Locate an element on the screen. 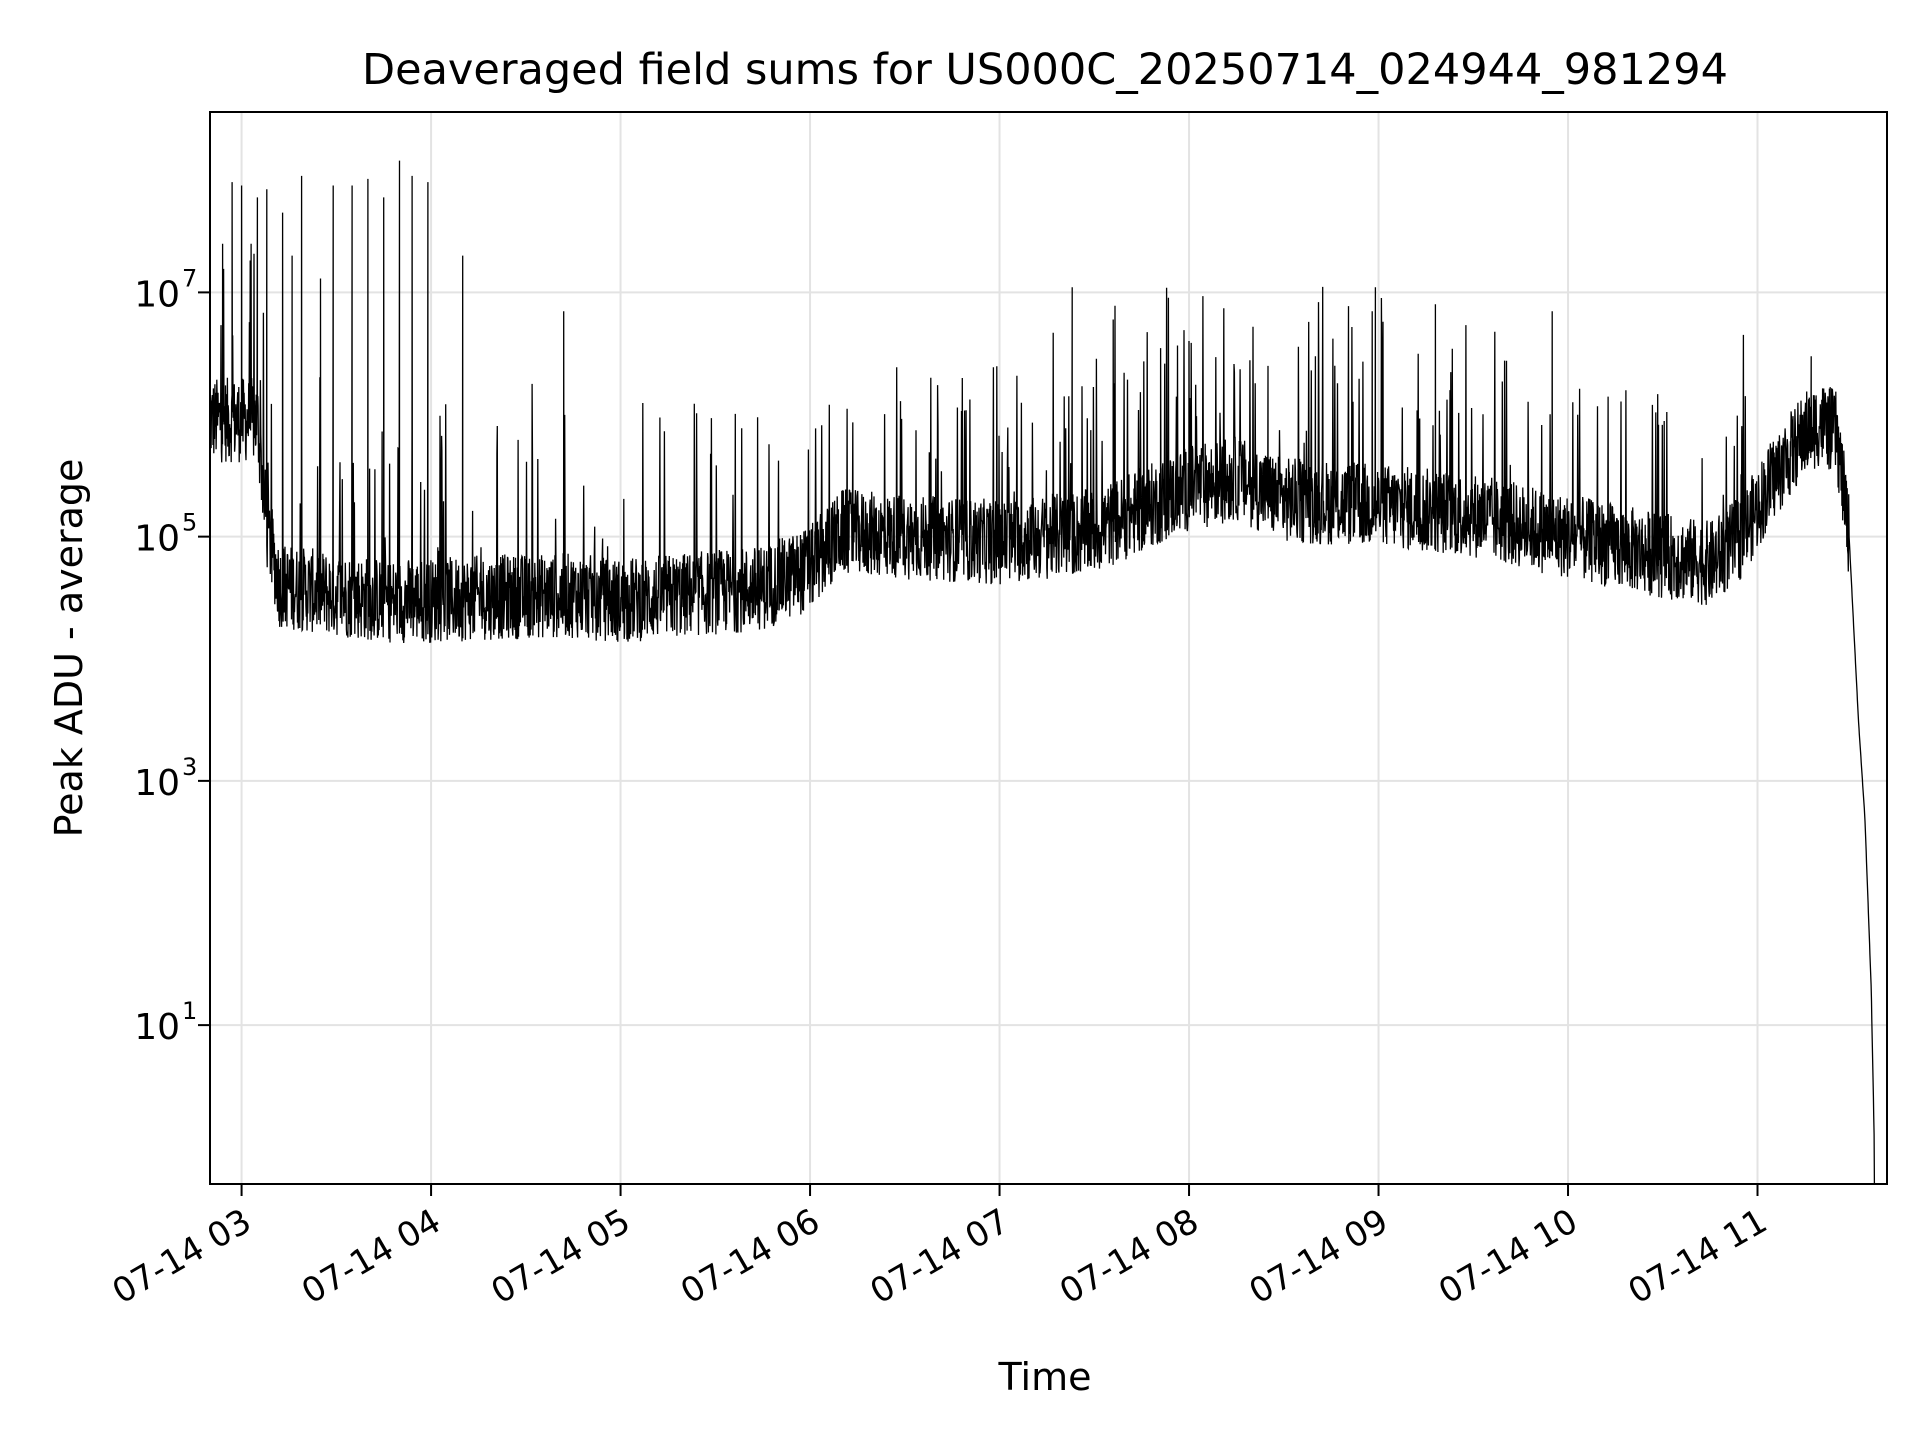 The image size is (1920, 1440). y-tick-exponent: 5 is located at coordinates (189, 523).